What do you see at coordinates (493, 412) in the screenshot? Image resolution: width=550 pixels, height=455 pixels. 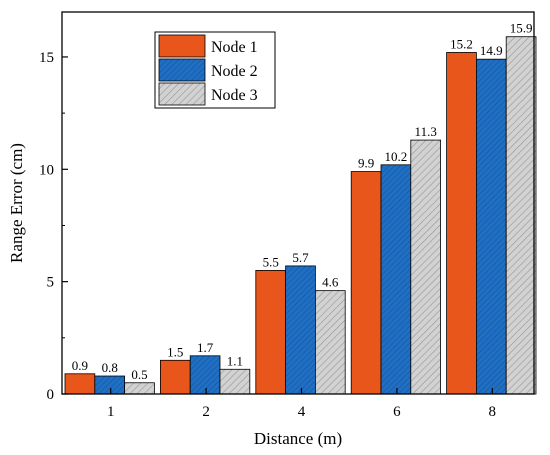 I see `x-tick-label: 8` at bounding box center [493, 412].